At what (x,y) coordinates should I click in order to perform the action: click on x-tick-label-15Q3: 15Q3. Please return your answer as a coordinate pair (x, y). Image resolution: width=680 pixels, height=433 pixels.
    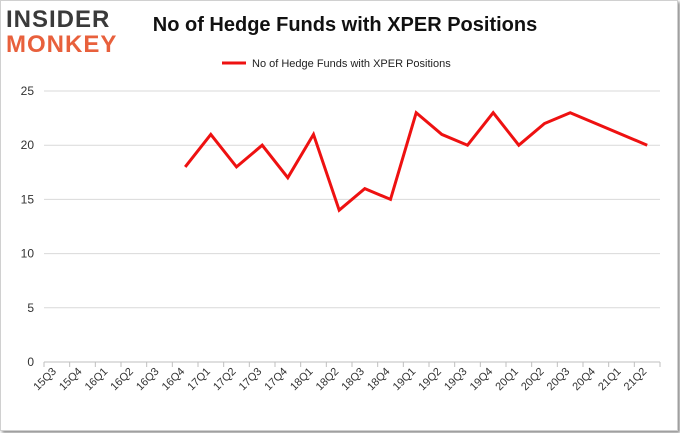
    Looking at the image, I should click on (45, 380).